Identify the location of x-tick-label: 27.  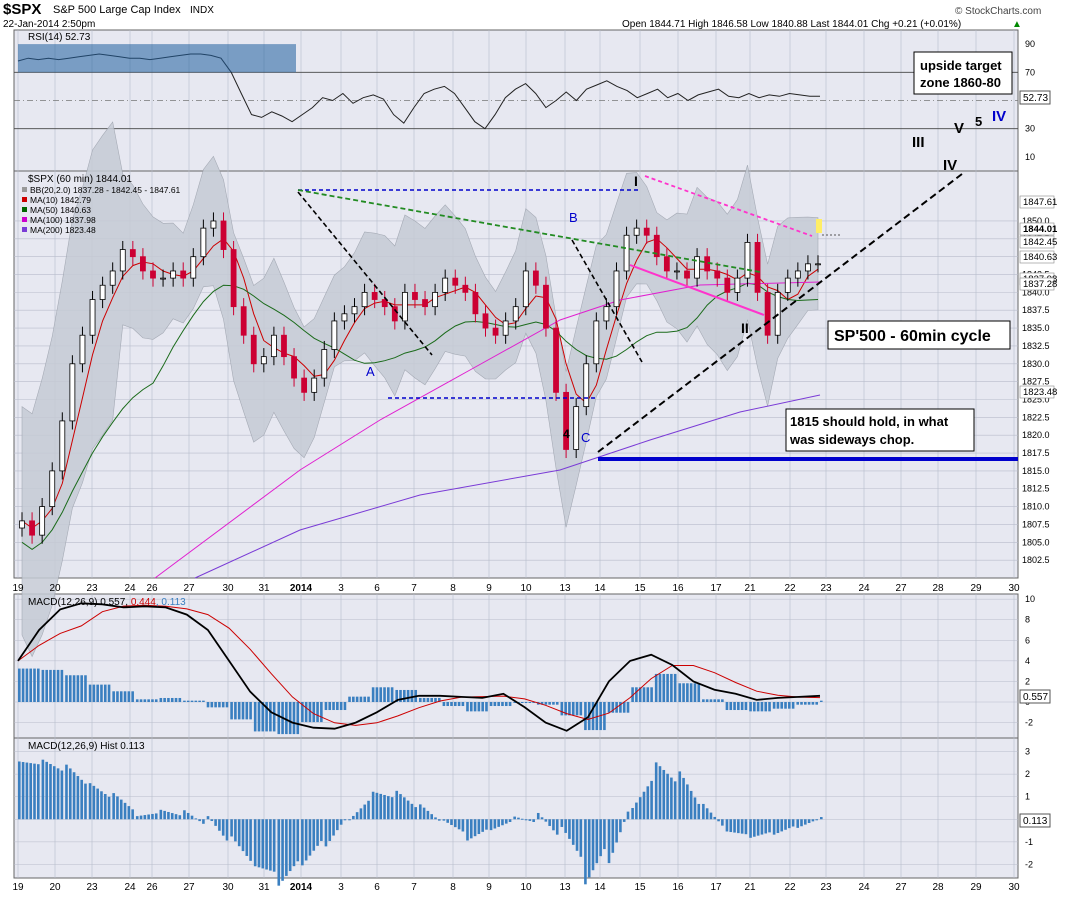
(901, 887).